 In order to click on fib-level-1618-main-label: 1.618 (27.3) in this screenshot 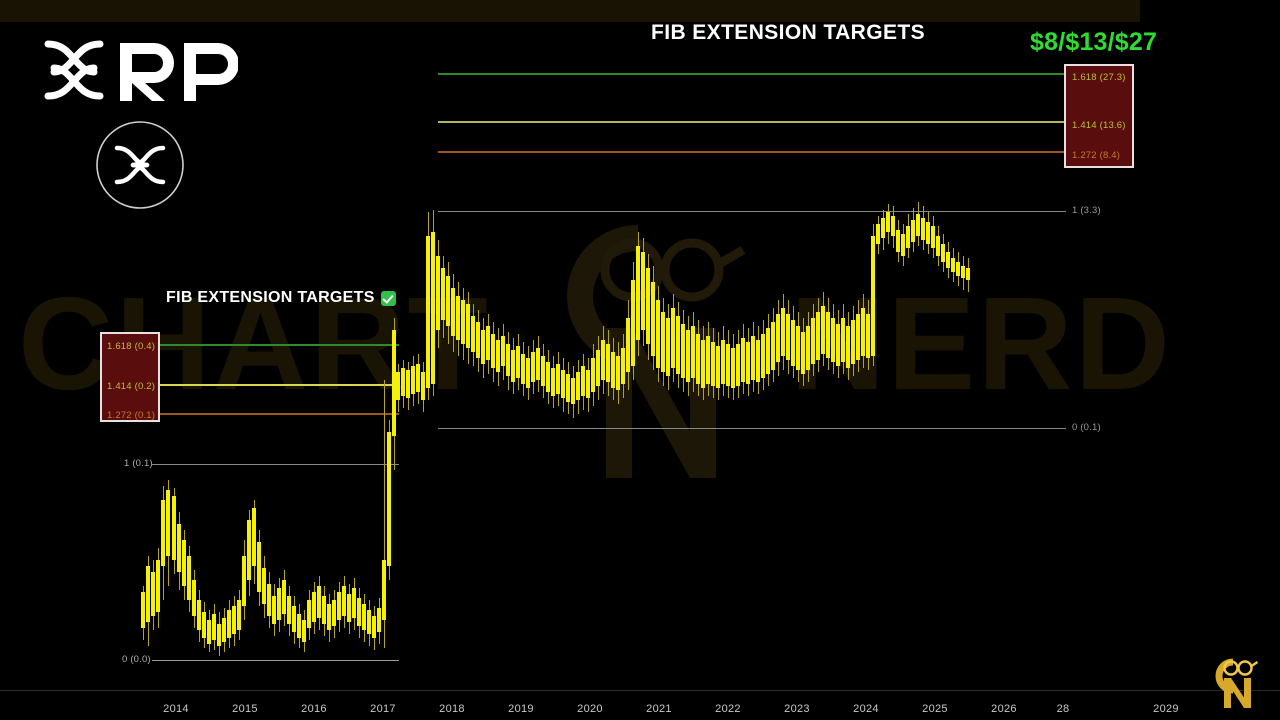, I will do `click(1099, 77)`.